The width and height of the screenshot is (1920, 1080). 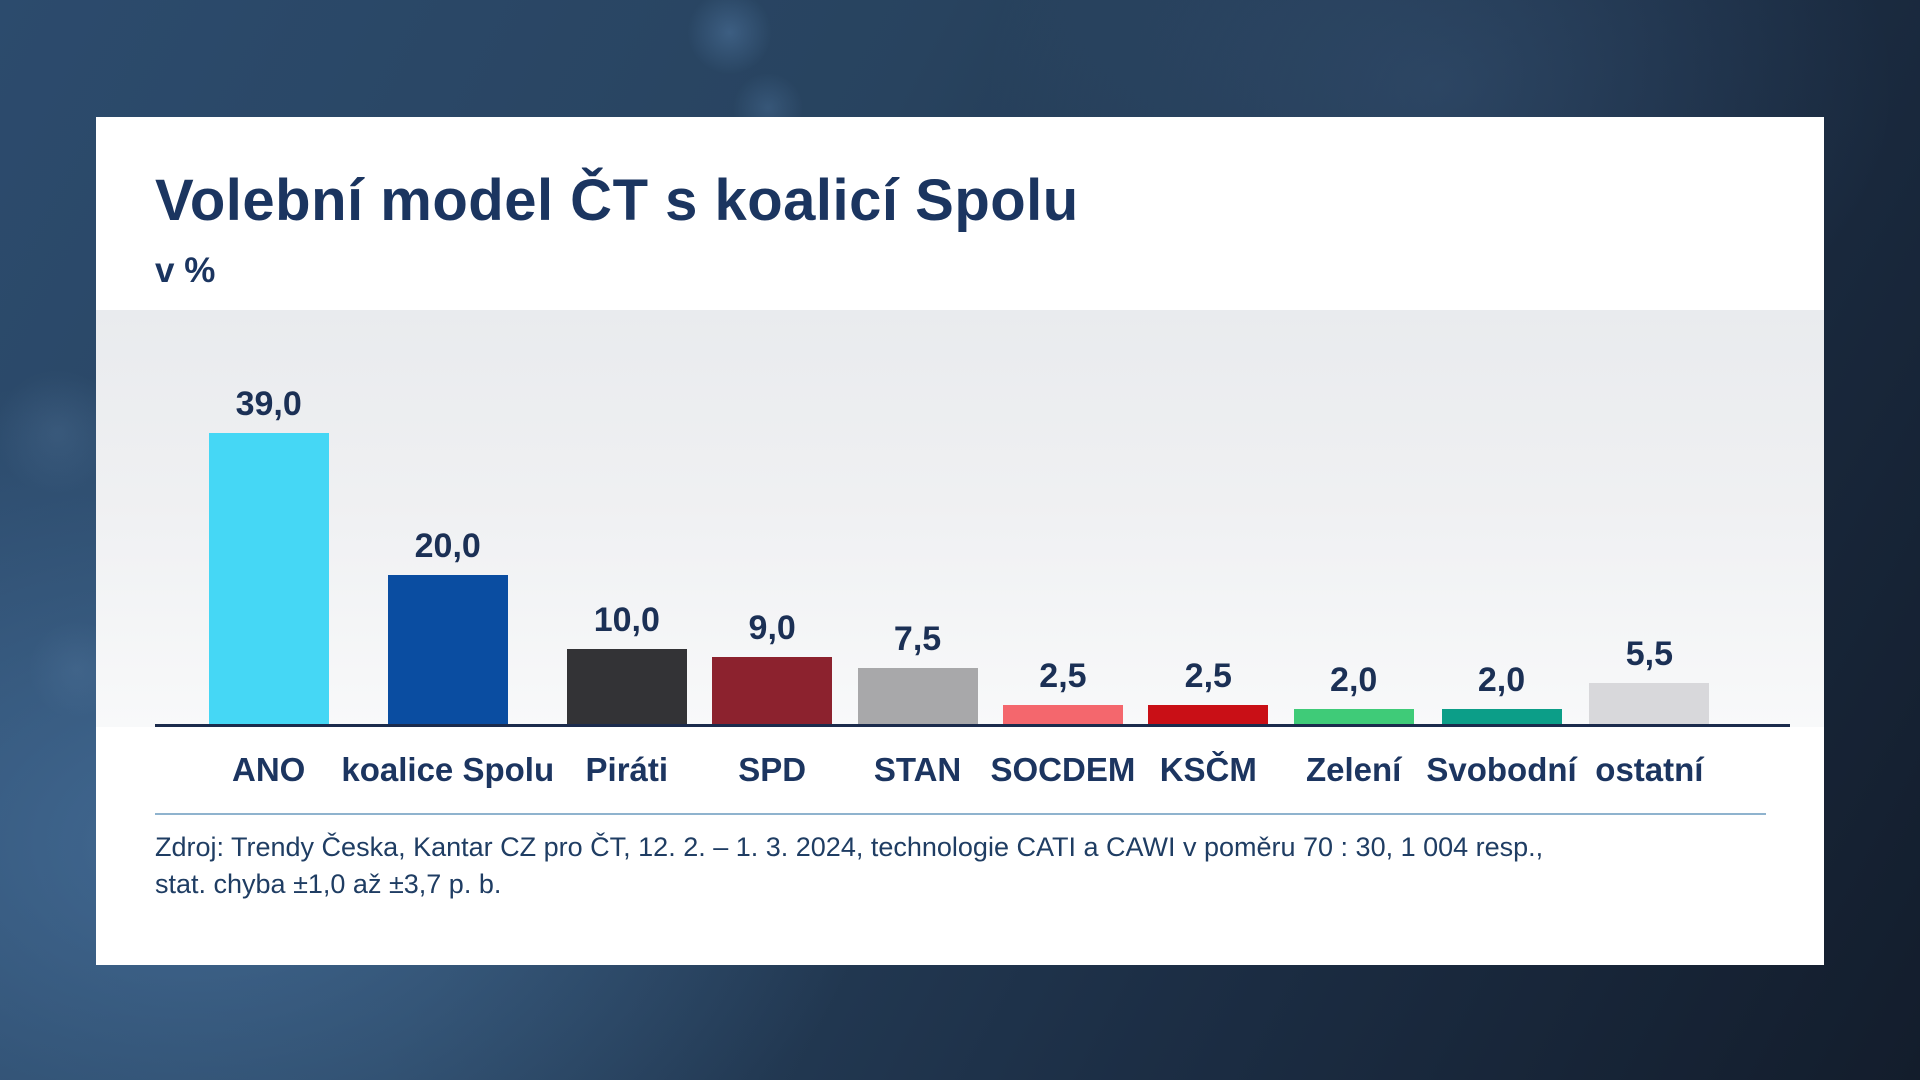 What do you see at coordinates (917, 769) in the screenshot?
I see `bar-category-label: STAN` at bounding box center [917, 769].